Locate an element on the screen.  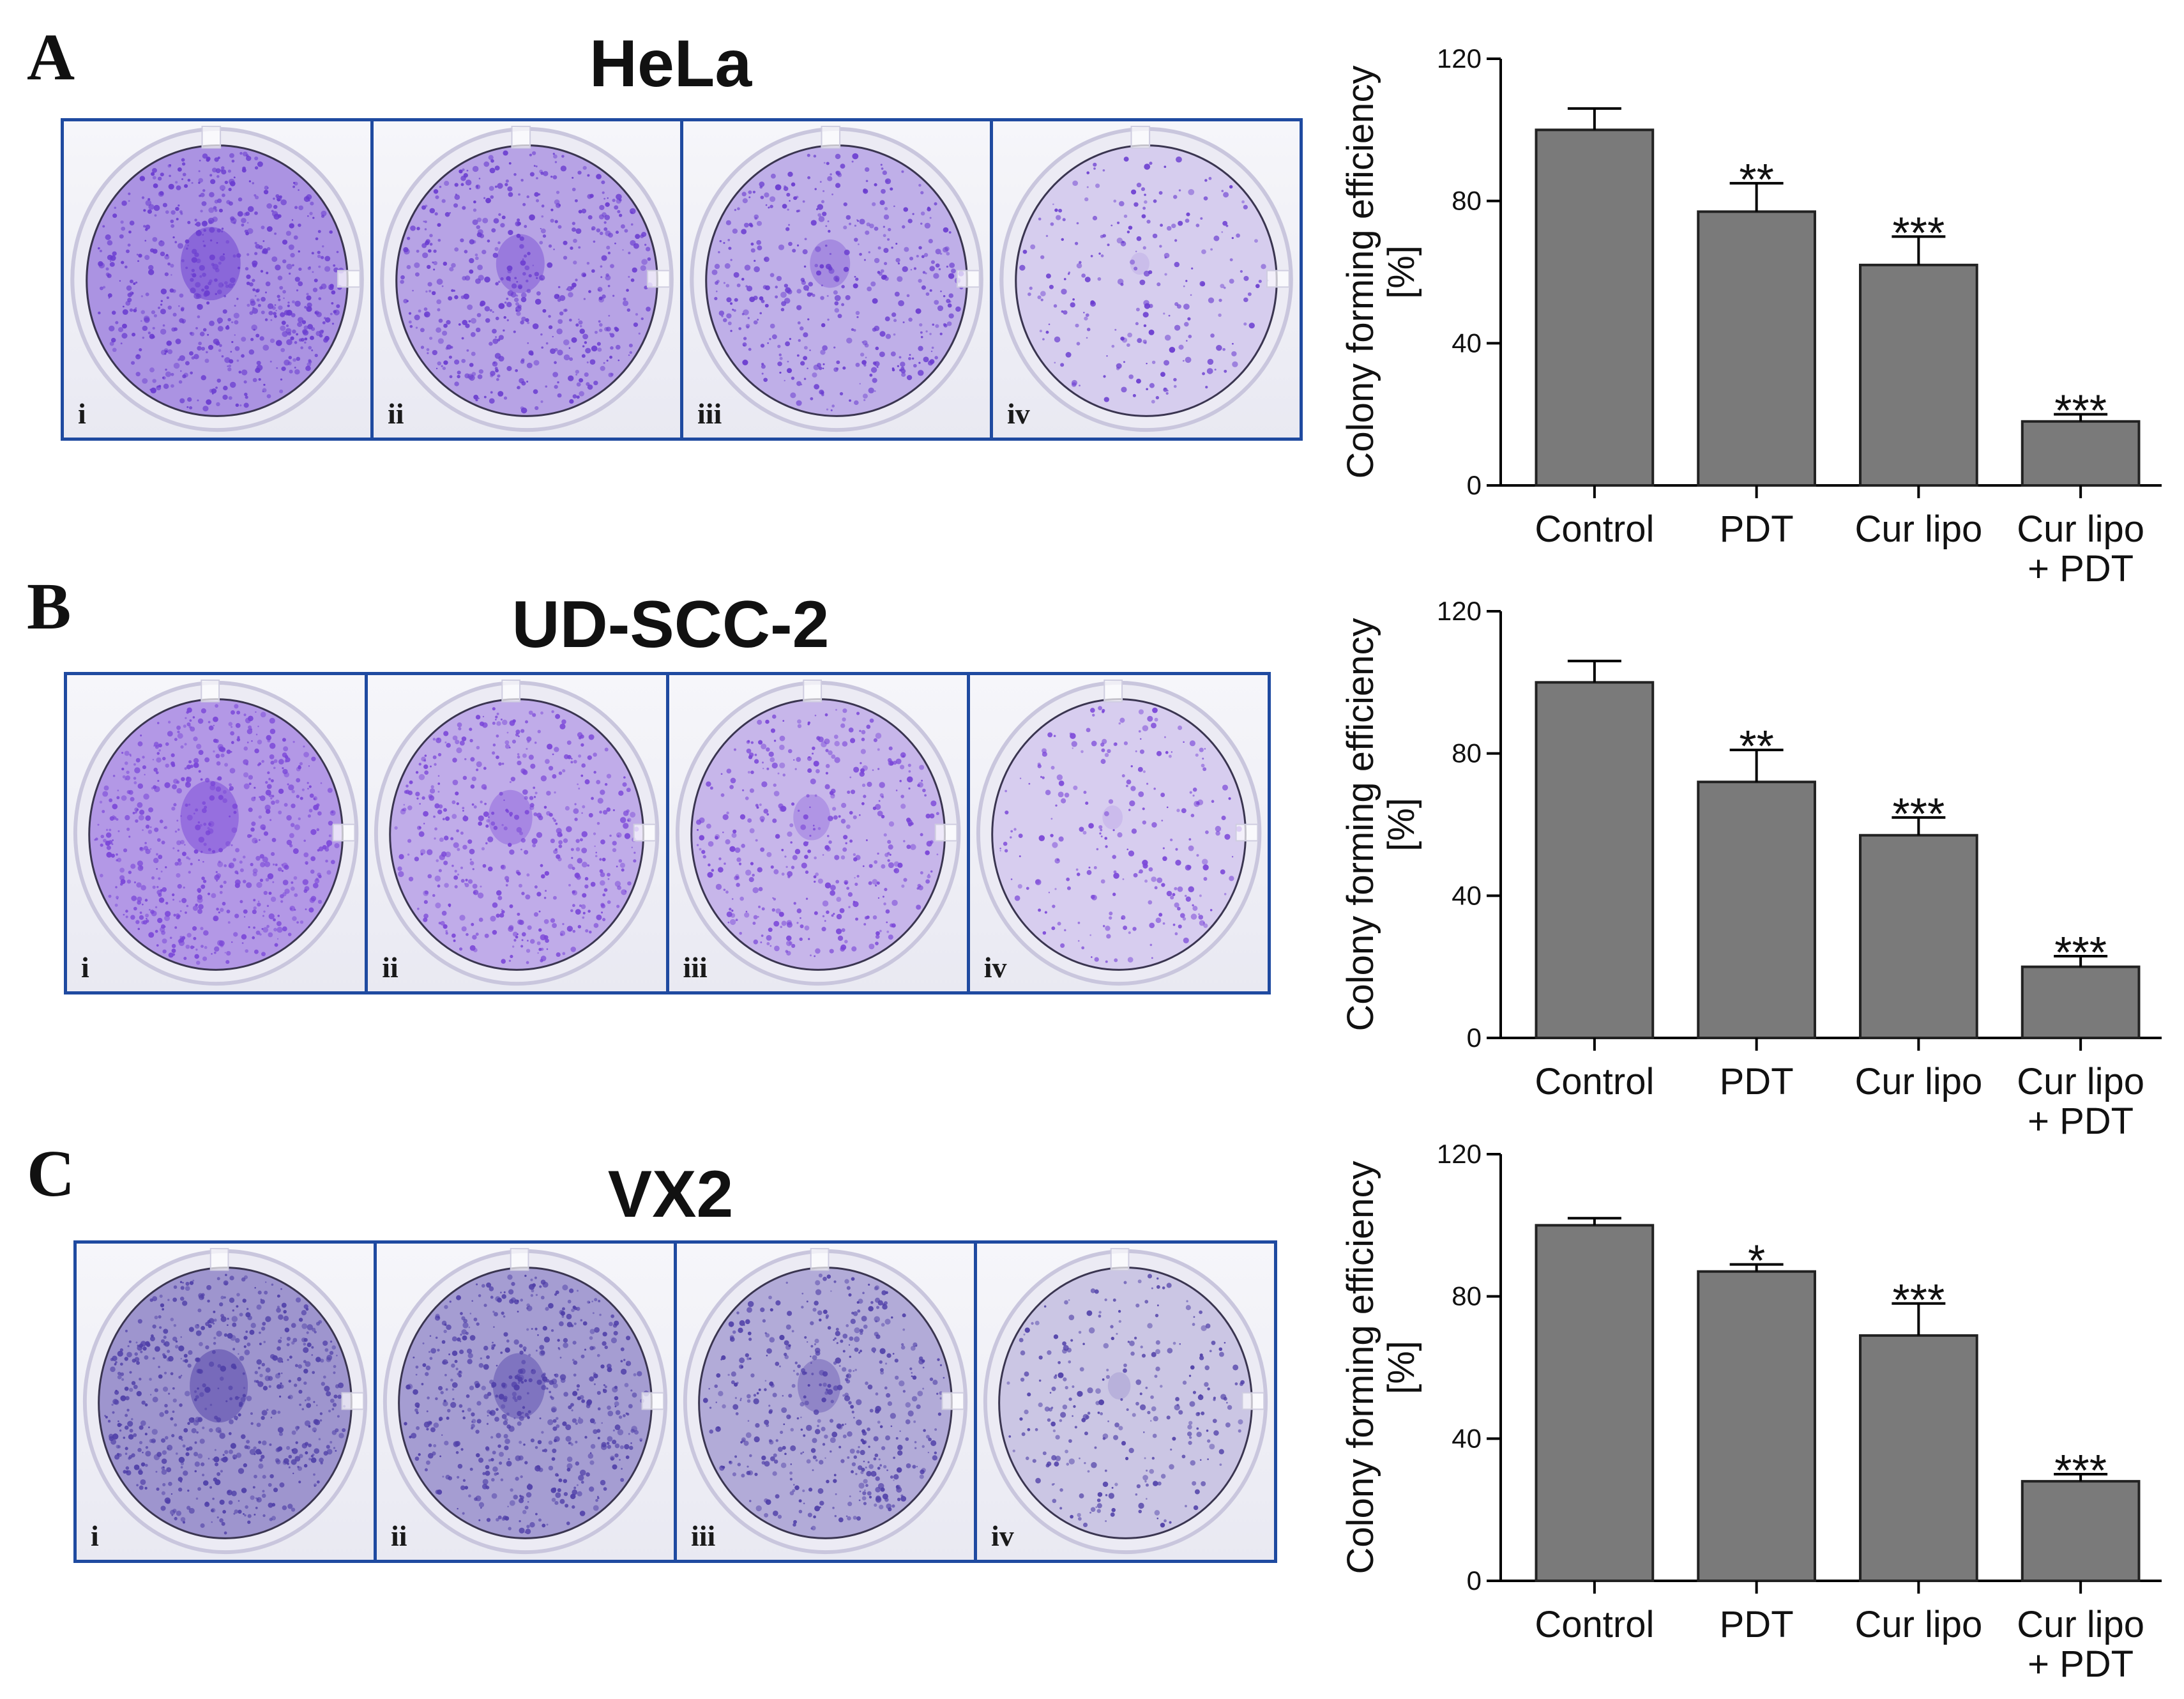
well-strip-a: i ii iii iv is located at coordinates (682, 279).